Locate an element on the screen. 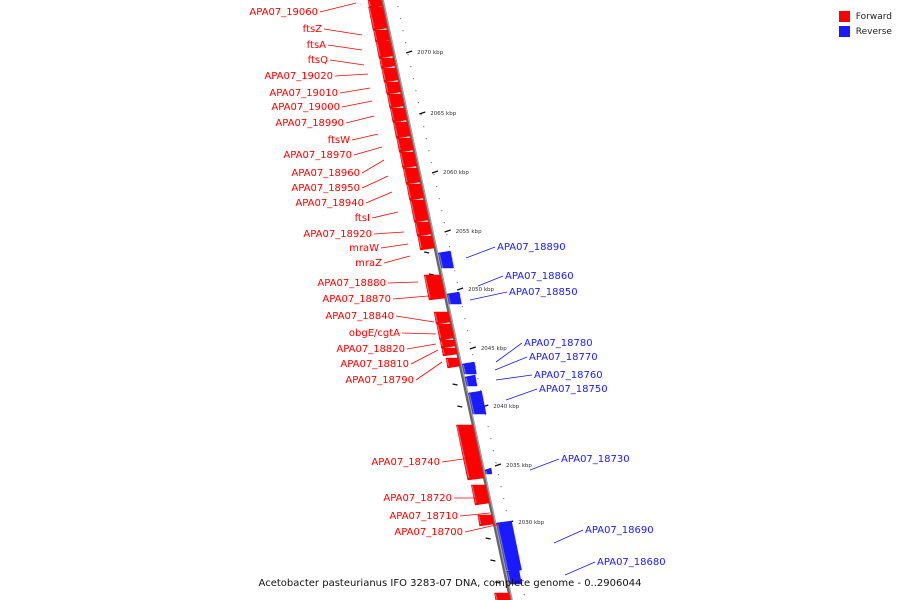 The width and height of the screenshot is (900, 600). forward-gene-label: ftsI is located at coordinates (362, 218).